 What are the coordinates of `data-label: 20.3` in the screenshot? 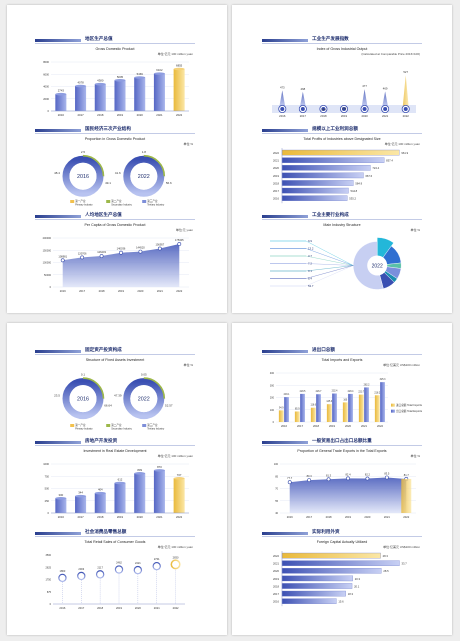 It's located at (358, 579).